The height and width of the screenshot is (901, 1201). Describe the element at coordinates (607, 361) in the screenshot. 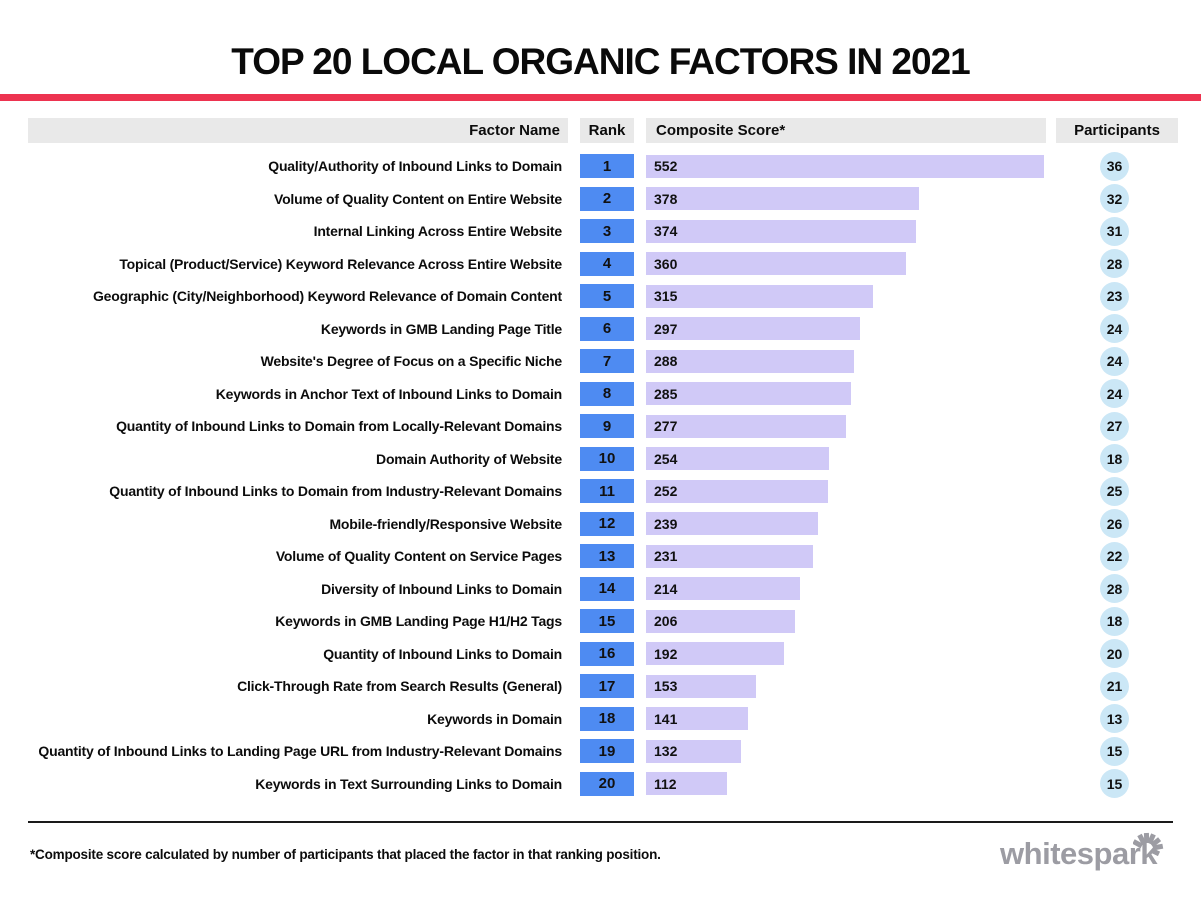

I see `rank-badge: 7` at that location.